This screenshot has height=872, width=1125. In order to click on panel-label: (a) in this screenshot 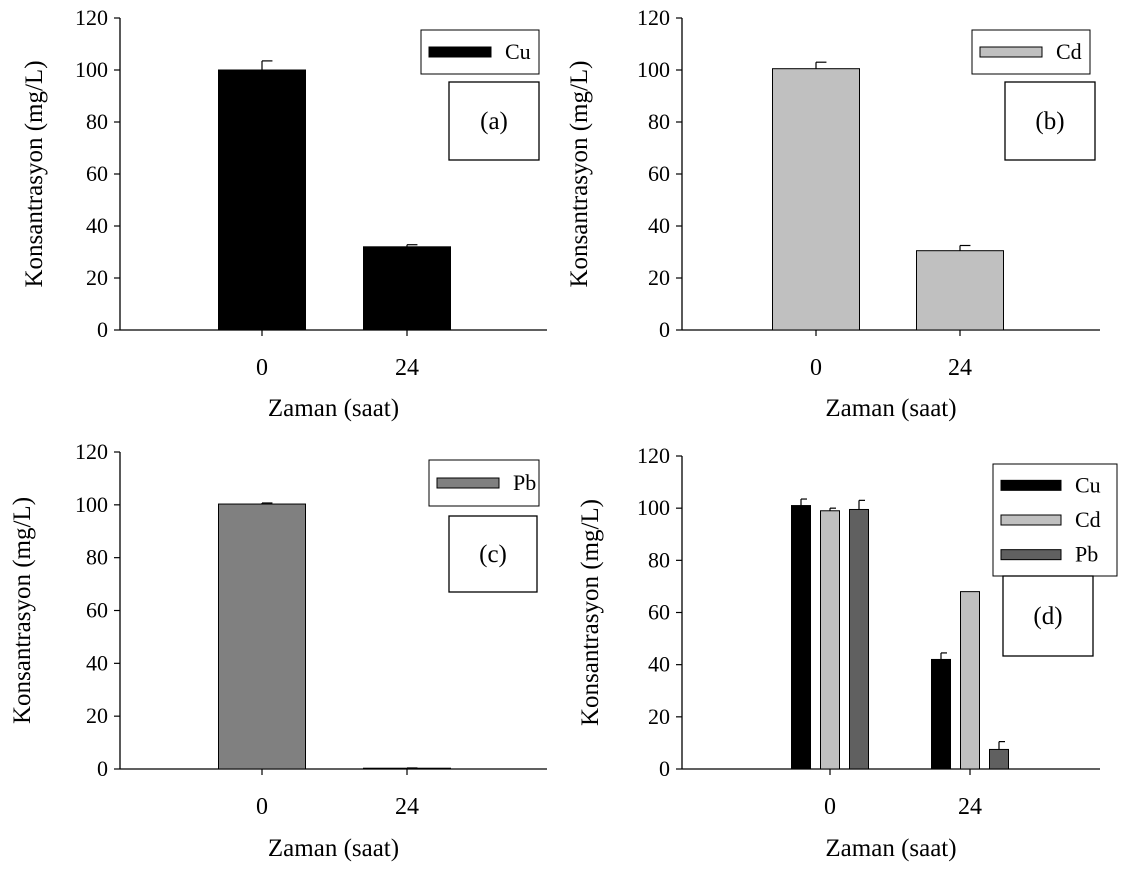, I will do `click(494, 121)`.